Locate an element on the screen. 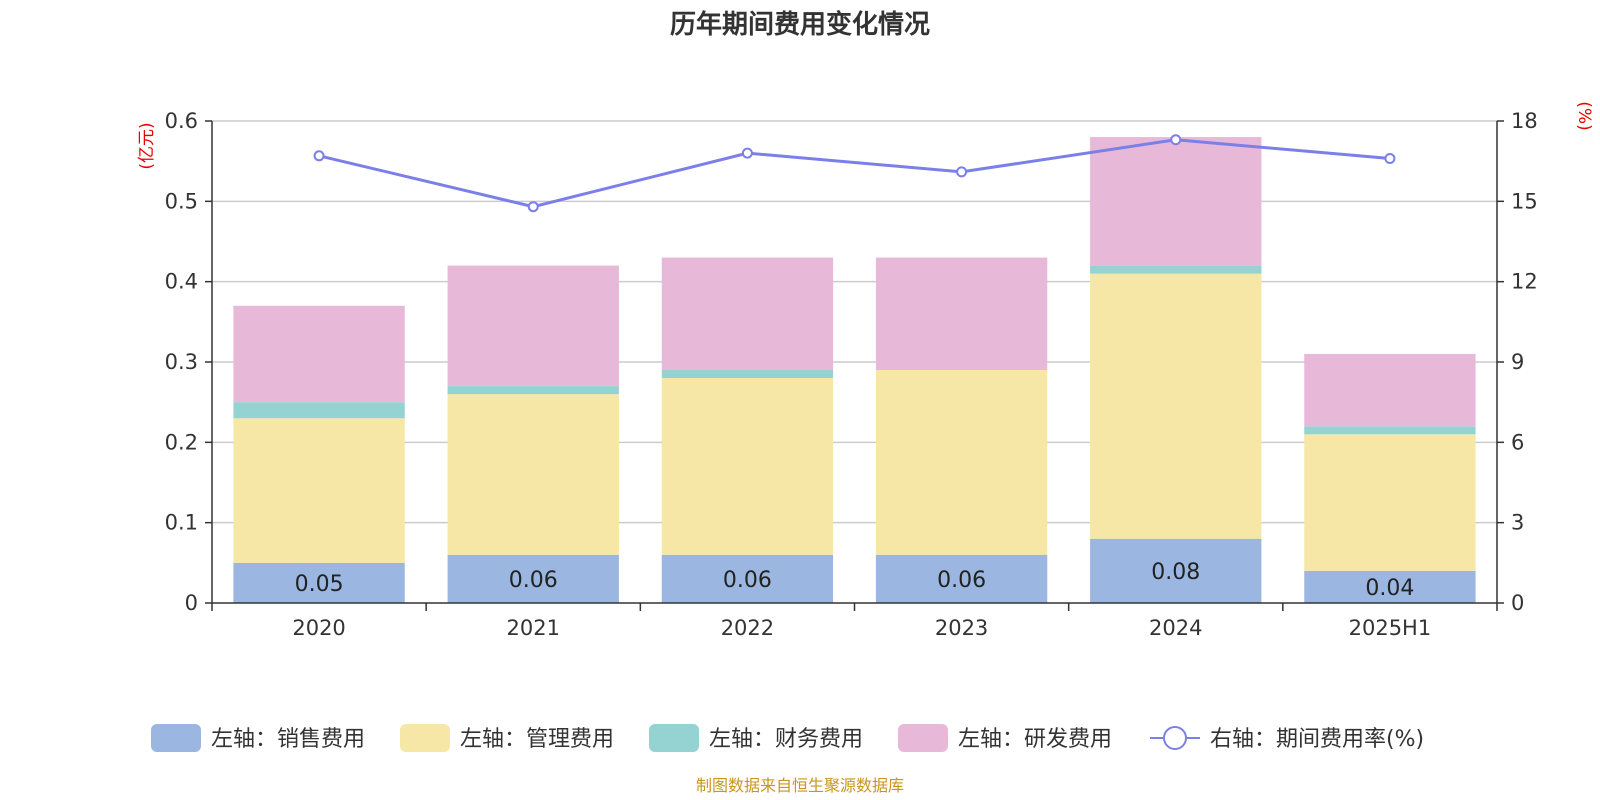  left-axis-unit: (亿元) is located at coordinates (147, 145).